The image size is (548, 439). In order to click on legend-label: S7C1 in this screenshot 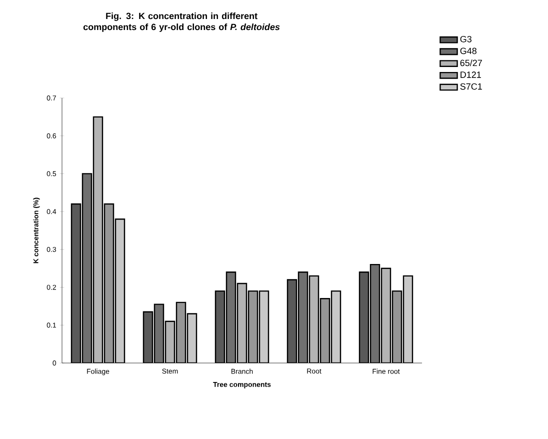, I will do `click(471, 86)`.